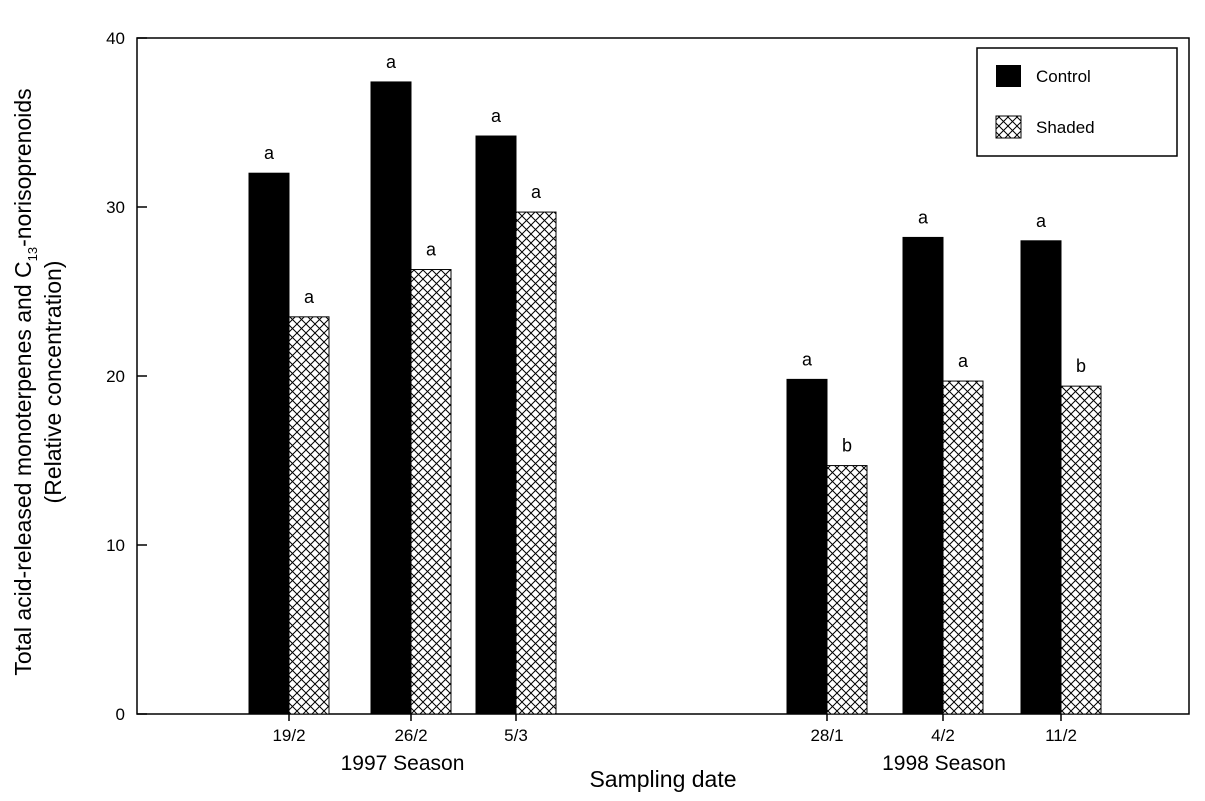 Image resolution: width=1205 pixels, height=801 pixels. What do you see at coordinates (1008, 127) in the screenshot?
I see `legend-swatch-shaded` at bounding box center [1008, 127].